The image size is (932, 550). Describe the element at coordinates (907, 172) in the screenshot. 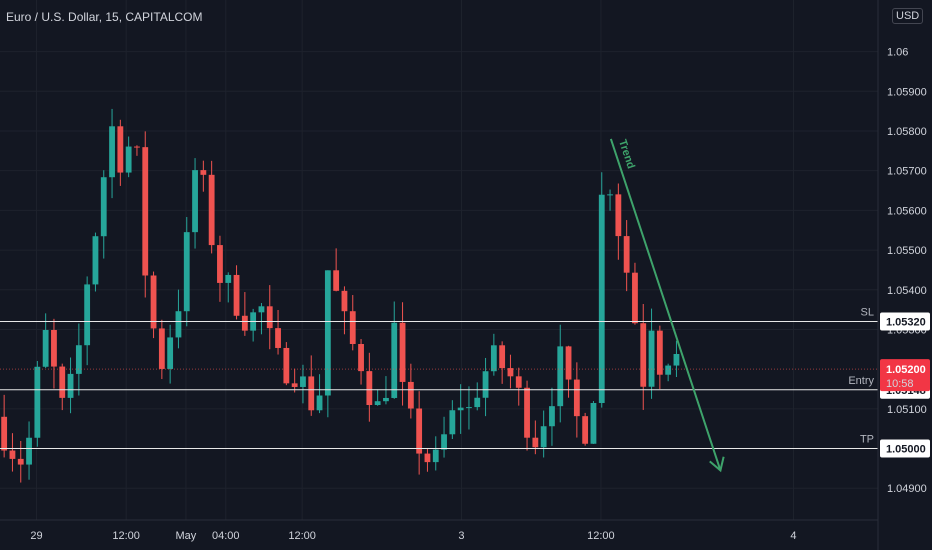

I see `price-tick-label: 1.05700` at that location.